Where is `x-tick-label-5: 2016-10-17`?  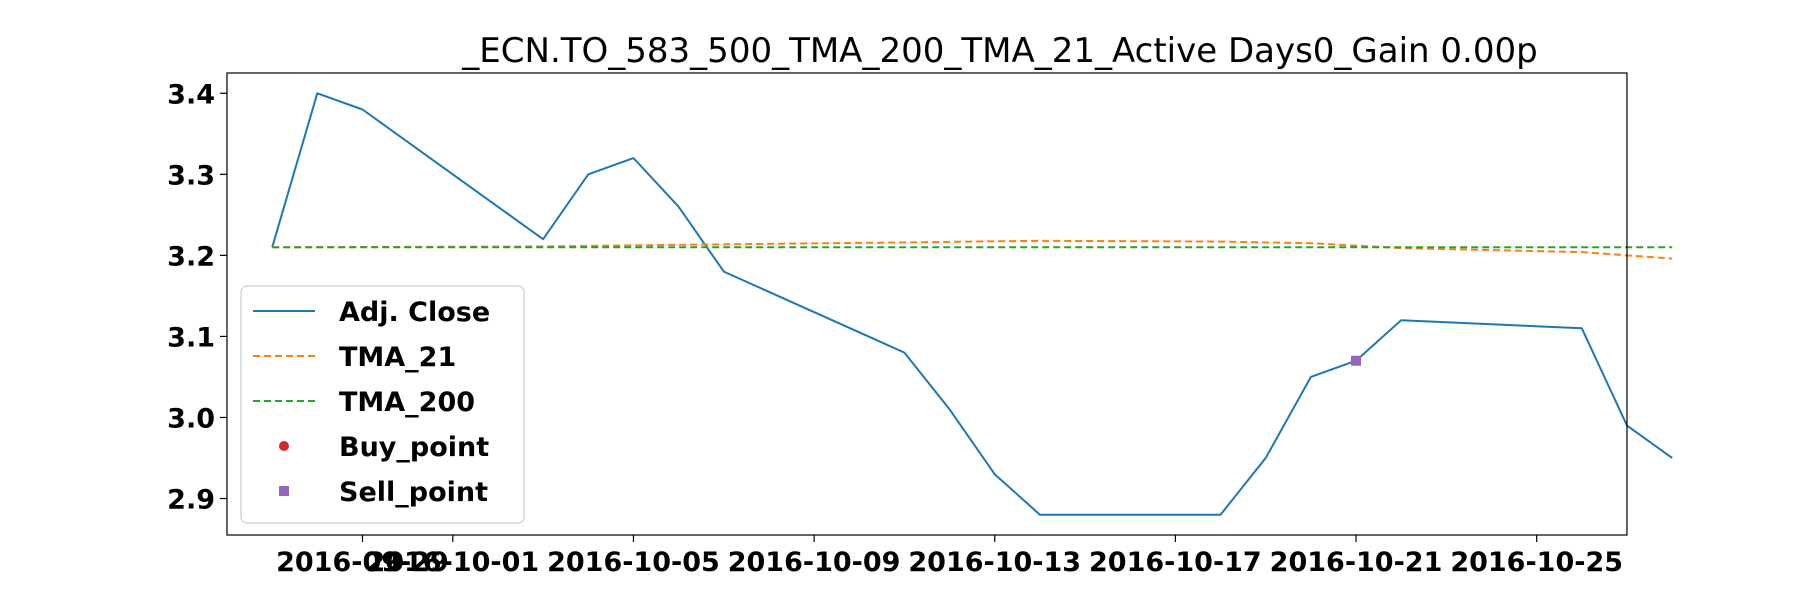 x-tick-label-5: 2016-10-17 is located at coordinates (1175, 562).